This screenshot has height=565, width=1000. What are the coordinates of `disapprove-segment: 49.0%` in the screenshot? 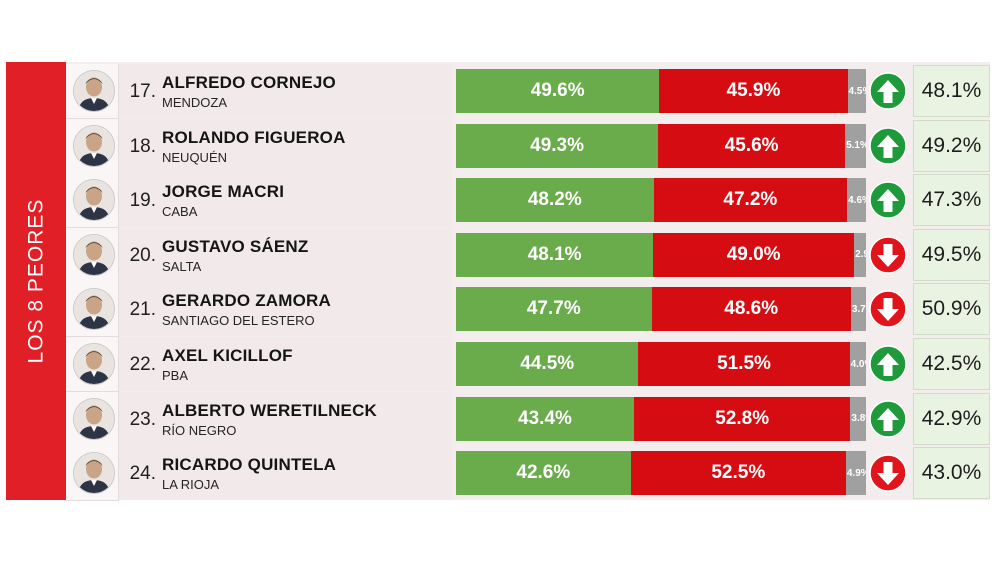 It's located at (754, 254).